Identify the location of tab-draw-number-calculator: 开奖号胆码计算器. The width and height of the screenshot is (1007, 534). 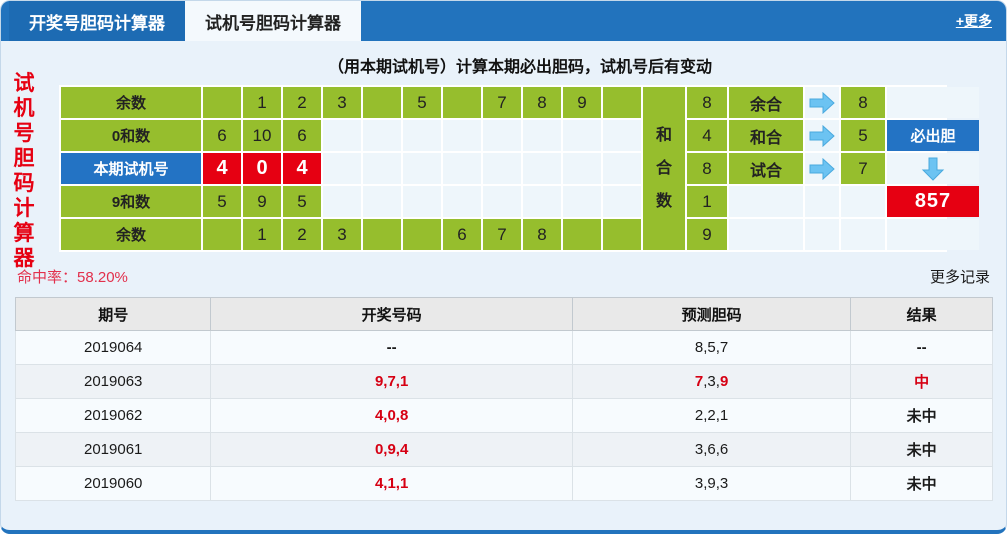
(97, 21).